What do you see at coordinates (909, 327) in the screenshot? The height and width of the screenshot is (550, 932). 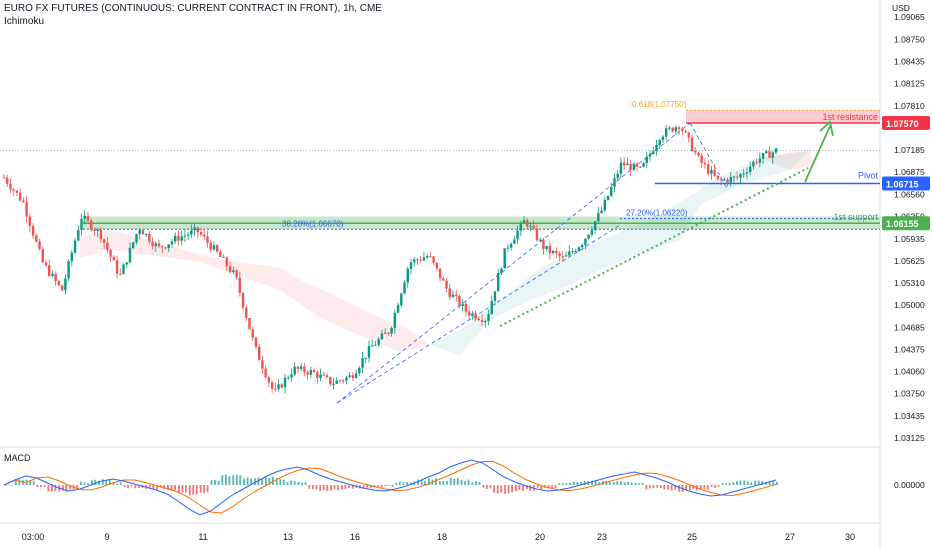 I see `price-tick-label: 1.04685` at bounding box center [909, 327].